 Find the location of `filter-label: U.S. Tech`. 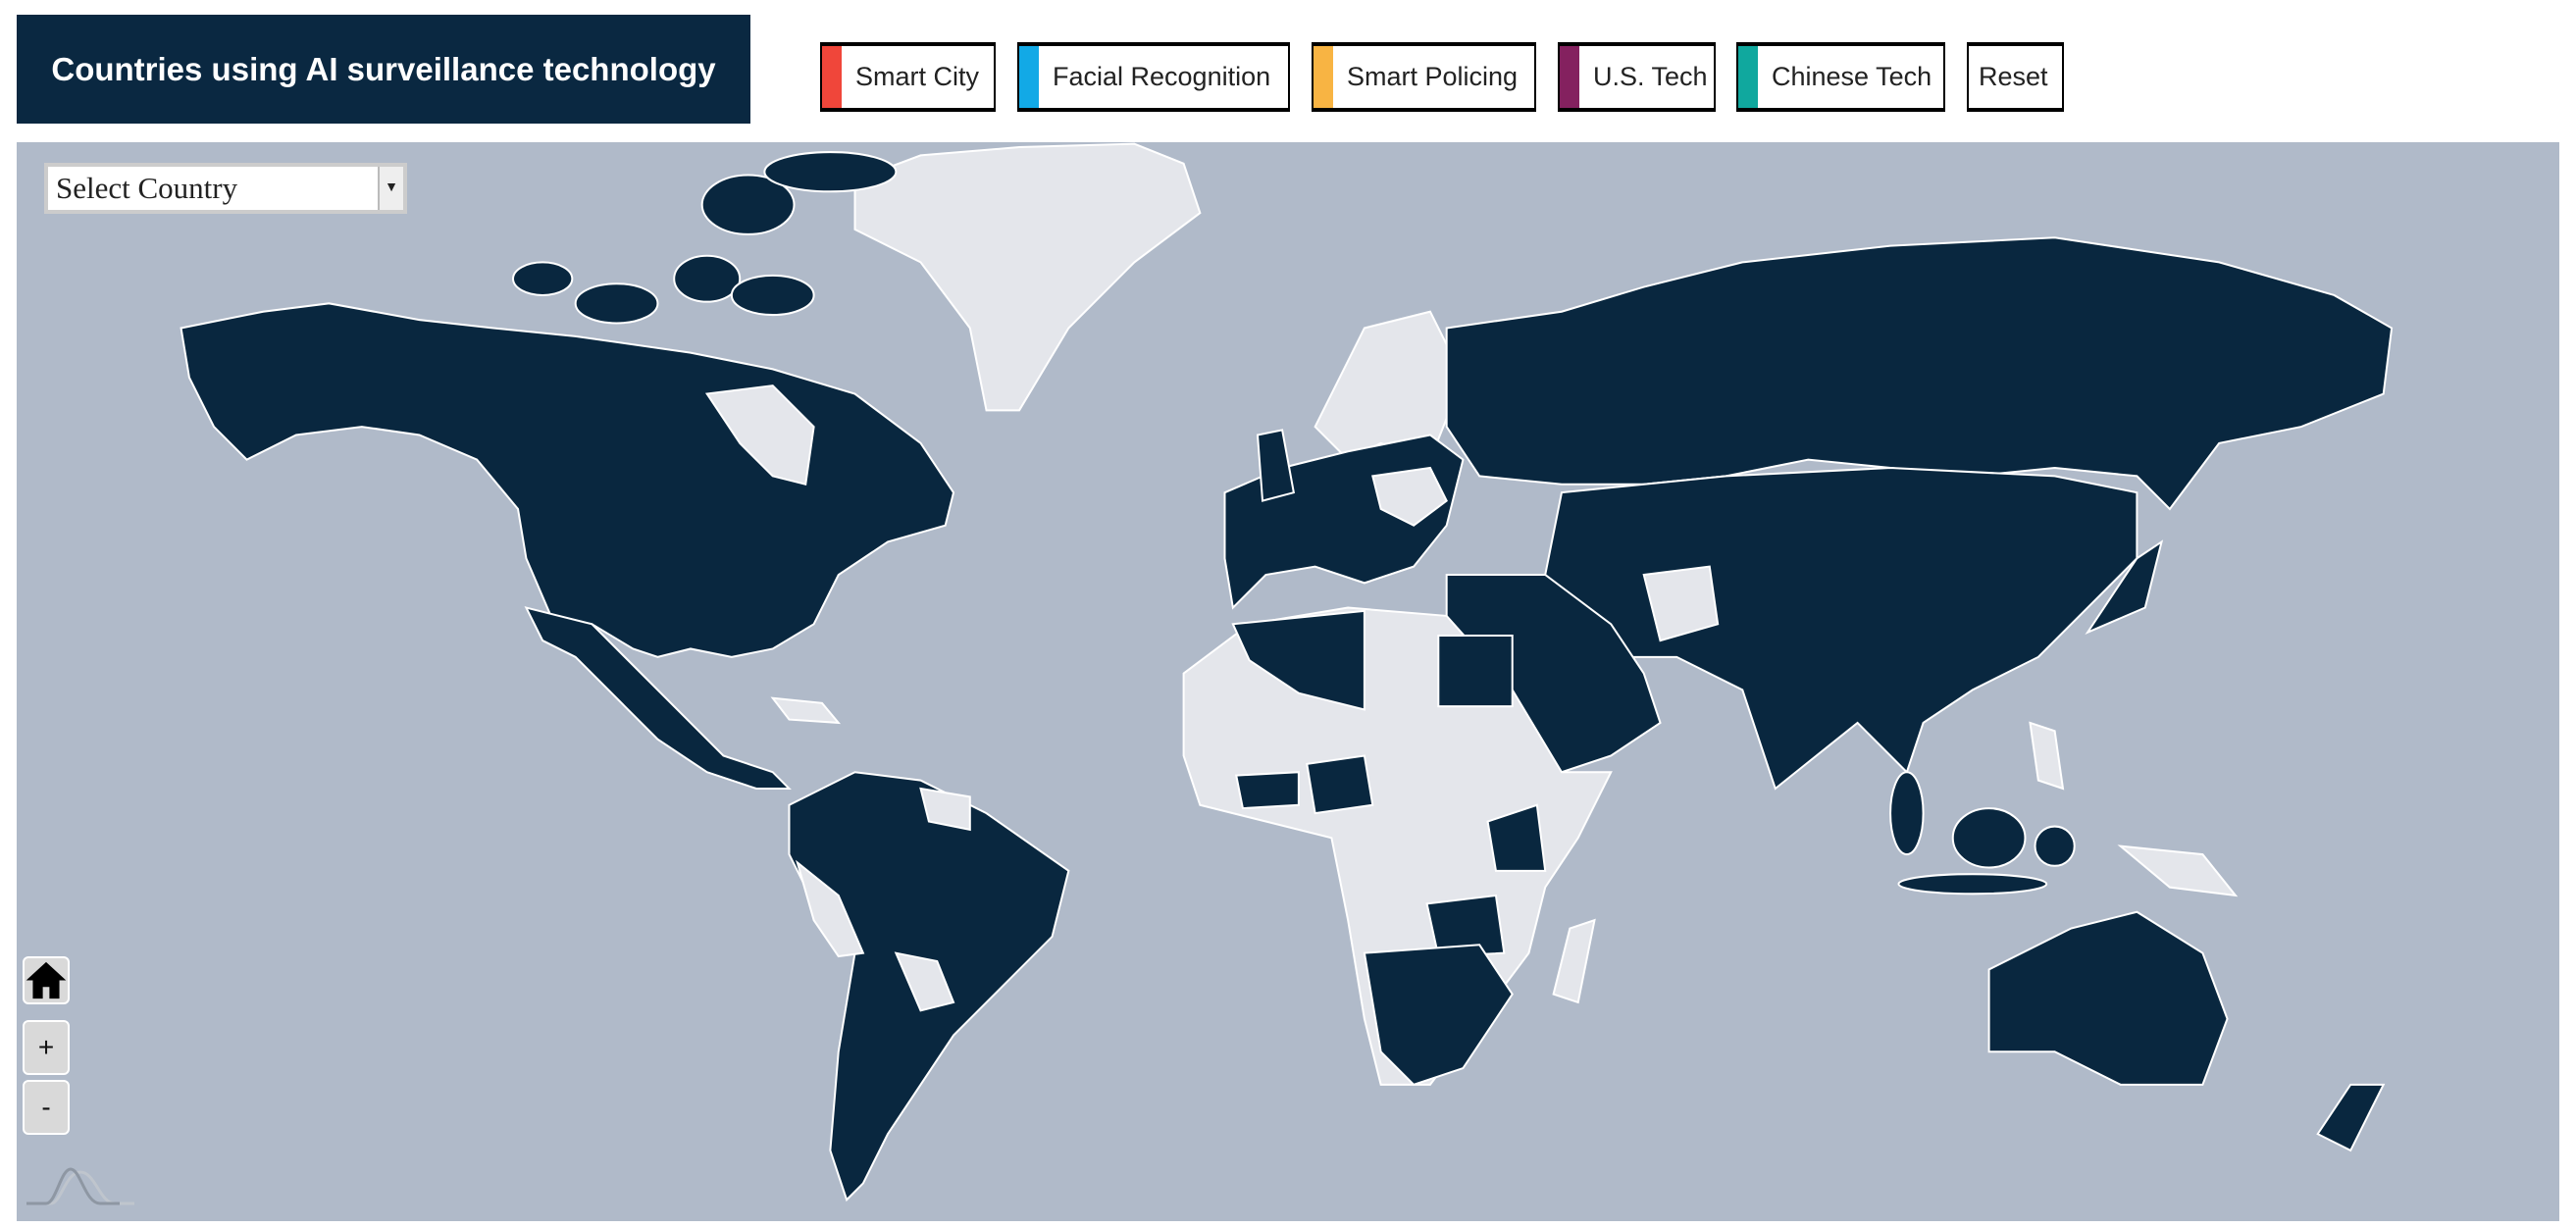

filter-label: U.S. Tech is located at coordinates (1650, 76).